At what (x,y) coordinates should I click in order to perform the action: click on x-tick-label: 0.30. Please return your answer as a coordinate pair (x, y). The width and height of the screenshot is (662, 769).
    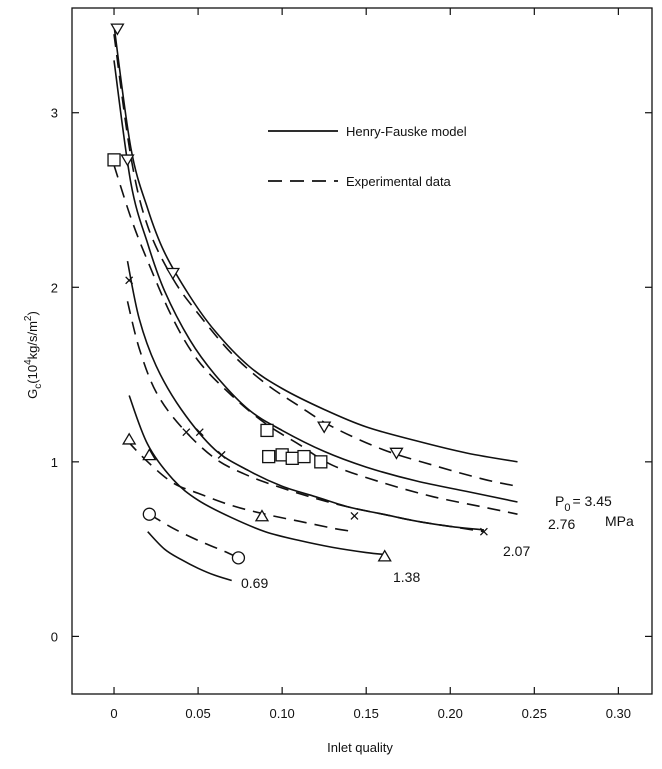
    Looking at the image, I should click on (618, 713).